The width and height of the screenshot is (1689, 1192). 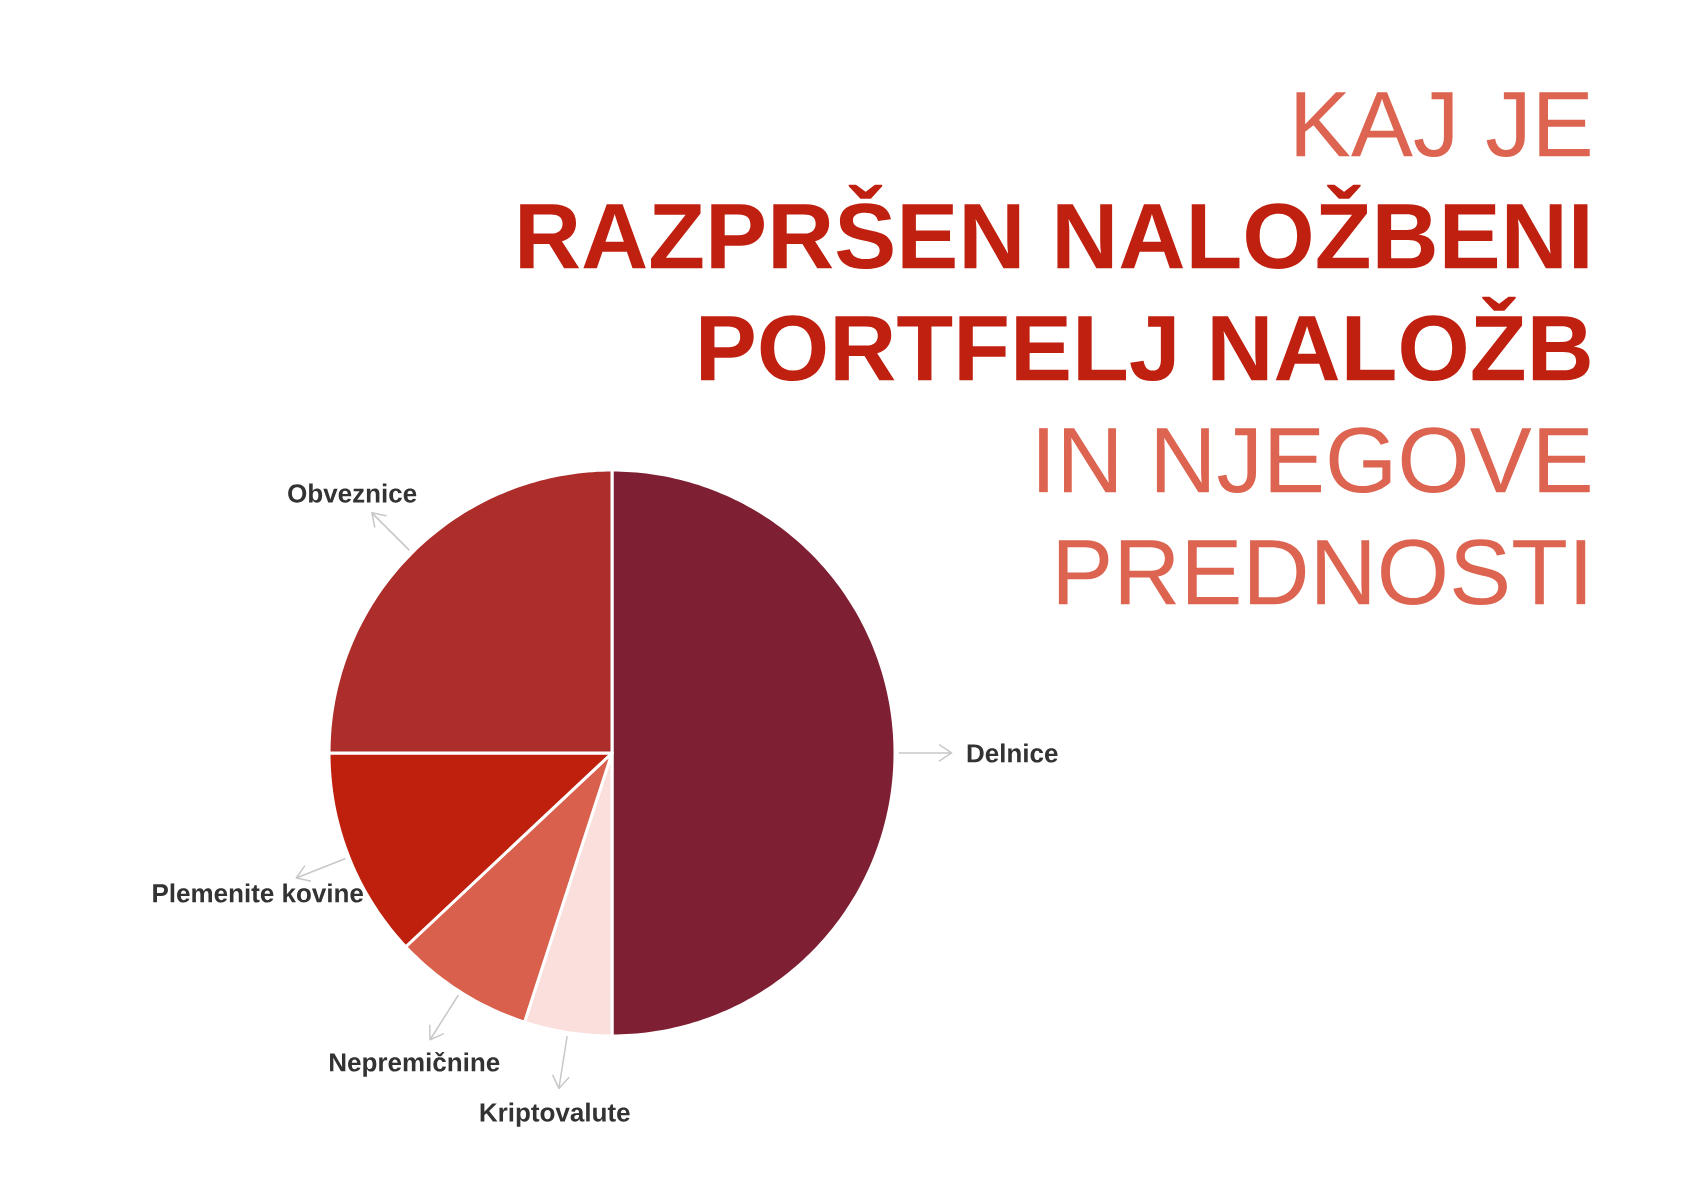 What do you see at coordinates (352, 493) in the screenshot?
I see `slice-label: Obveznice` at bounding box center [352, 493].